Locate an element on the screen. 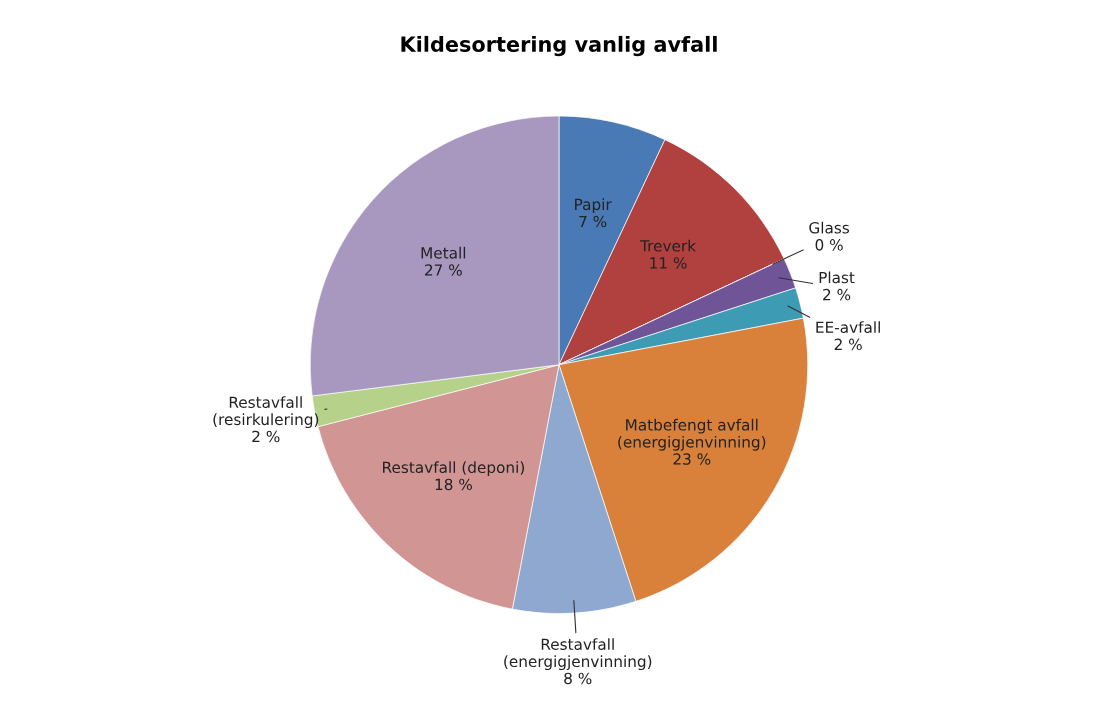 Image resolution: width=1118 pixels, height=718 pixels. data-label: 18 % is located at coordinates (453, 484).